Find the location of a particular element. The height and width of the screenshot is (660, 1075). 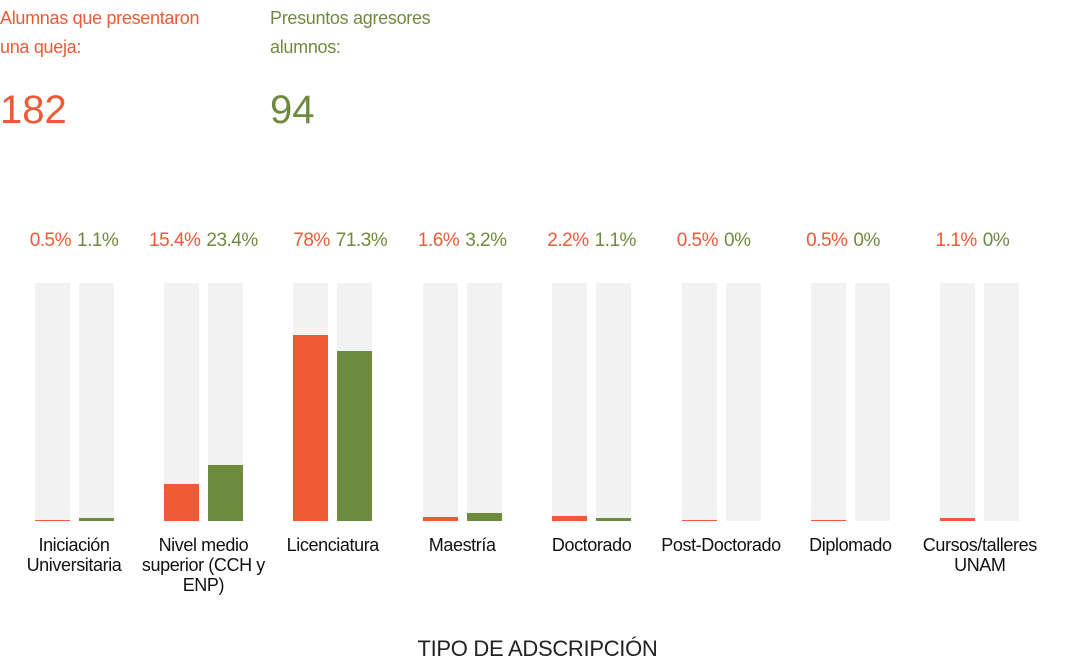

x-tick-label: Diplomado is located at coordinates (850, 545).